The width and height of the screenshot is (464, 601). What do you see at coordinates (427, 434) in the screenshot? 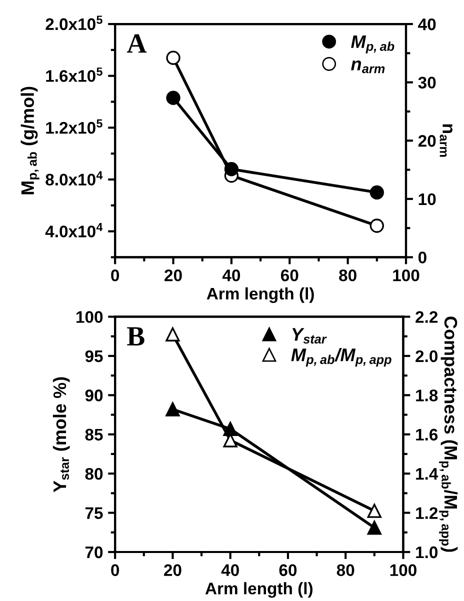
I see `y2-tick-label: 1.6` at bounding box center [427, 434].